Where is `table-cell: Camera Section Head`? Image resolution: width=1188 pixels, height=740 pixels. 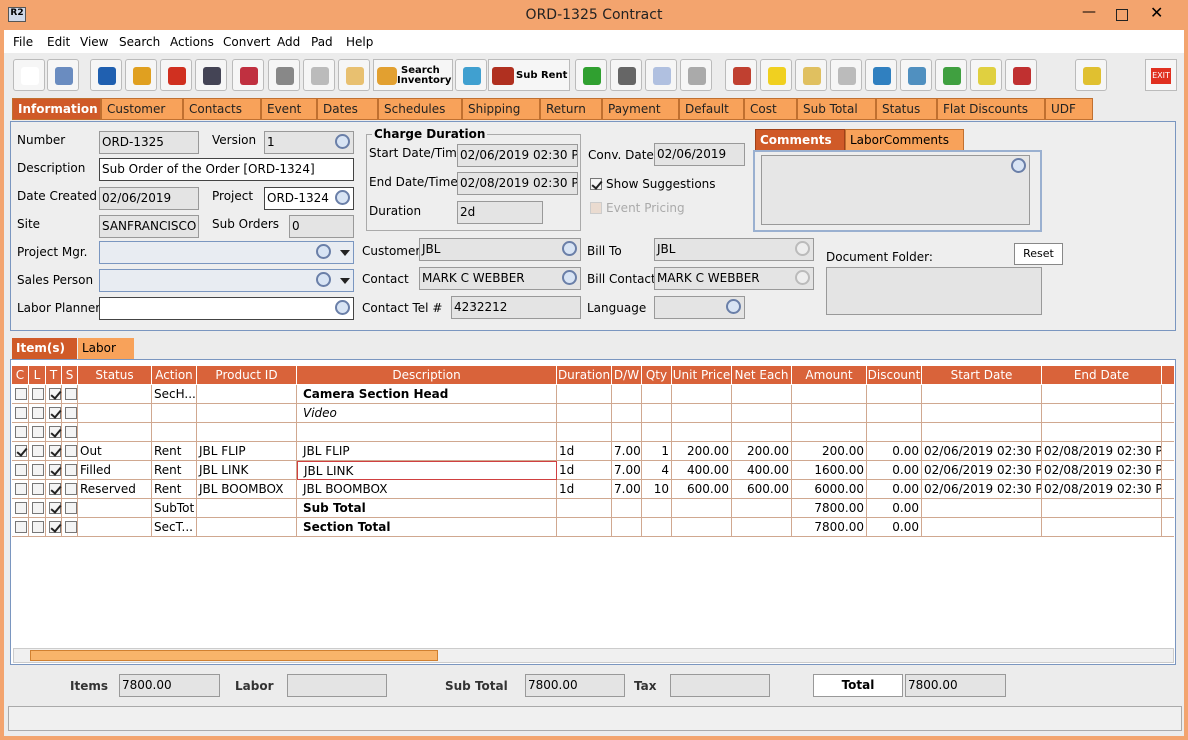 table-cell: Camera Section Head is located at coordinates (427, 394).